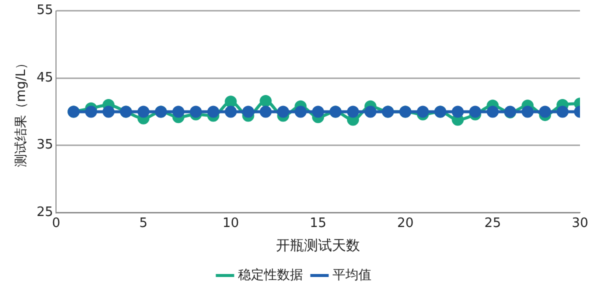  I want to click on y-tick-label: 25, so click(45, 212).